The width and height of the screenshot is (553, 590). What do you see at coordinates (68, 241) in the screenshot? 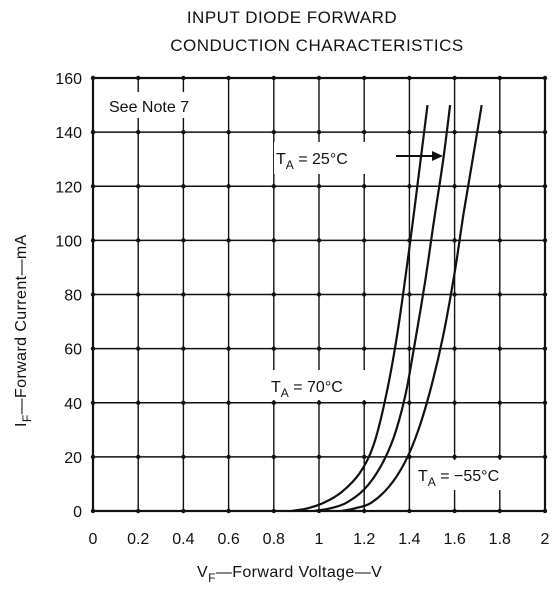
I see `y-tick-label: 100` at bounding box center [68, 241].